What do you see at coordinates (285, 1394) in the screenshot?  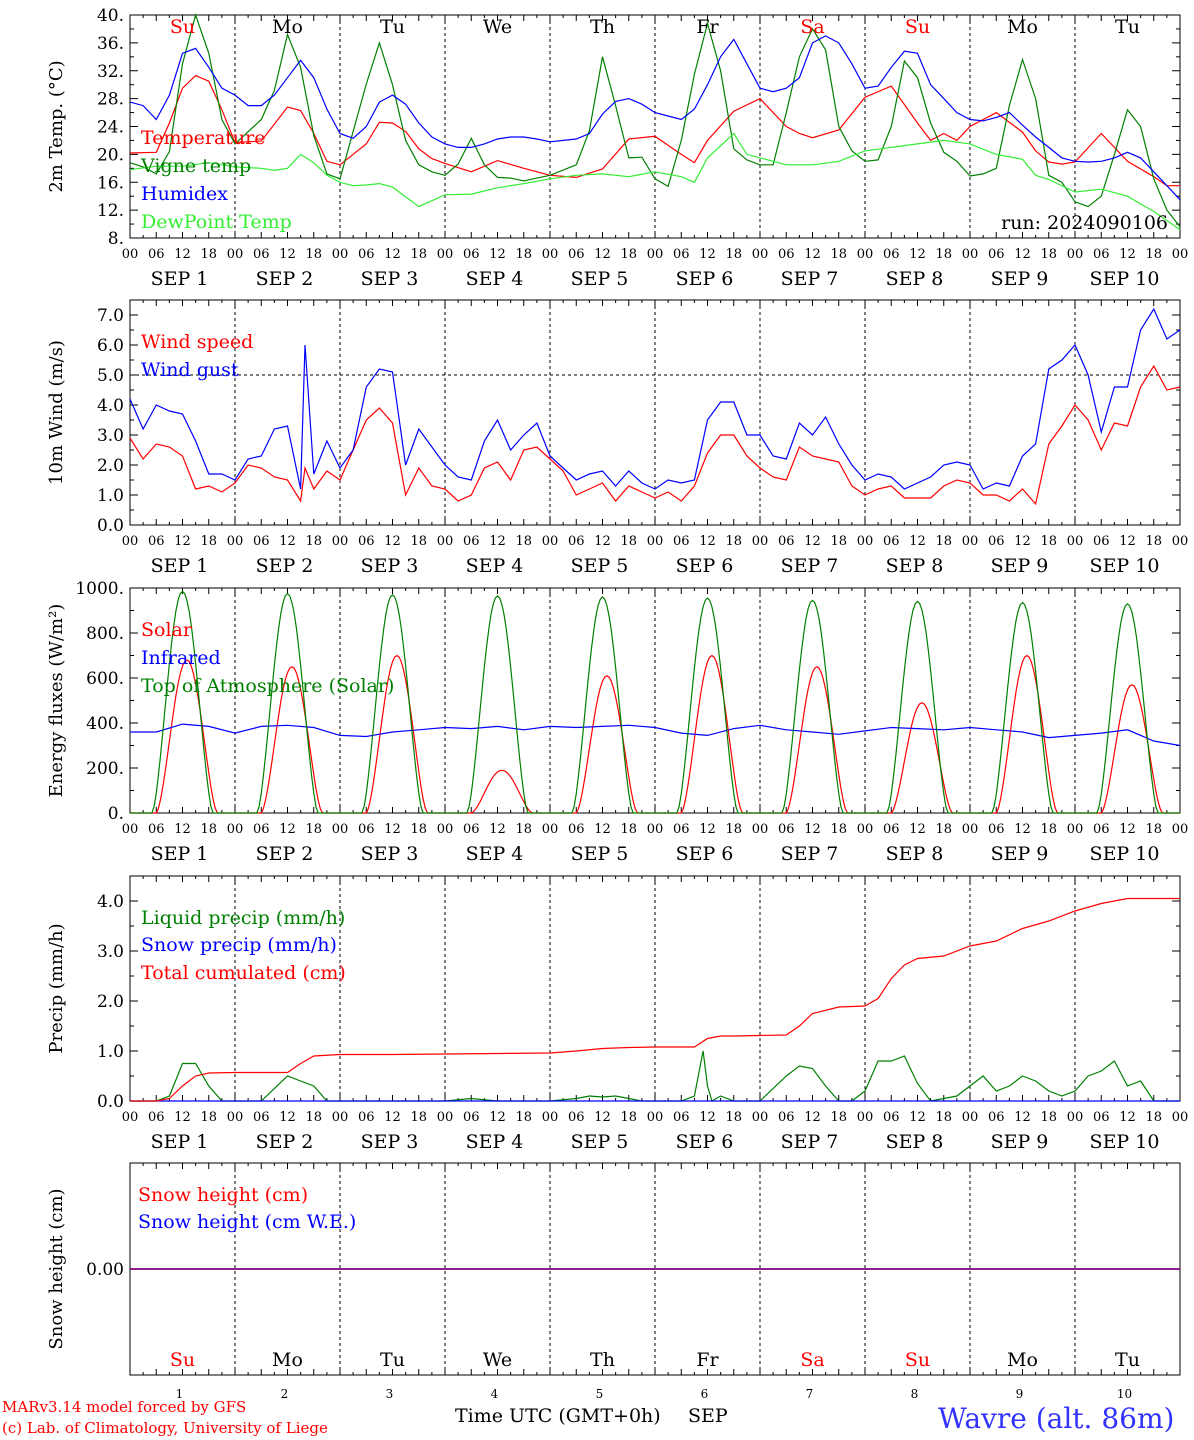 I see `day-number: 2` at bounding box center [285, 1394].